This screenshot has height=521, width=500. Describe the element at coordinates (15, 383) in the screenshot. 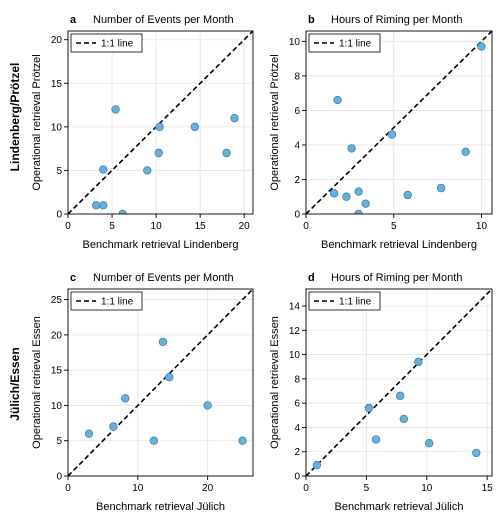

I see `row-label-bottom: Jülich/Essen` at that location.